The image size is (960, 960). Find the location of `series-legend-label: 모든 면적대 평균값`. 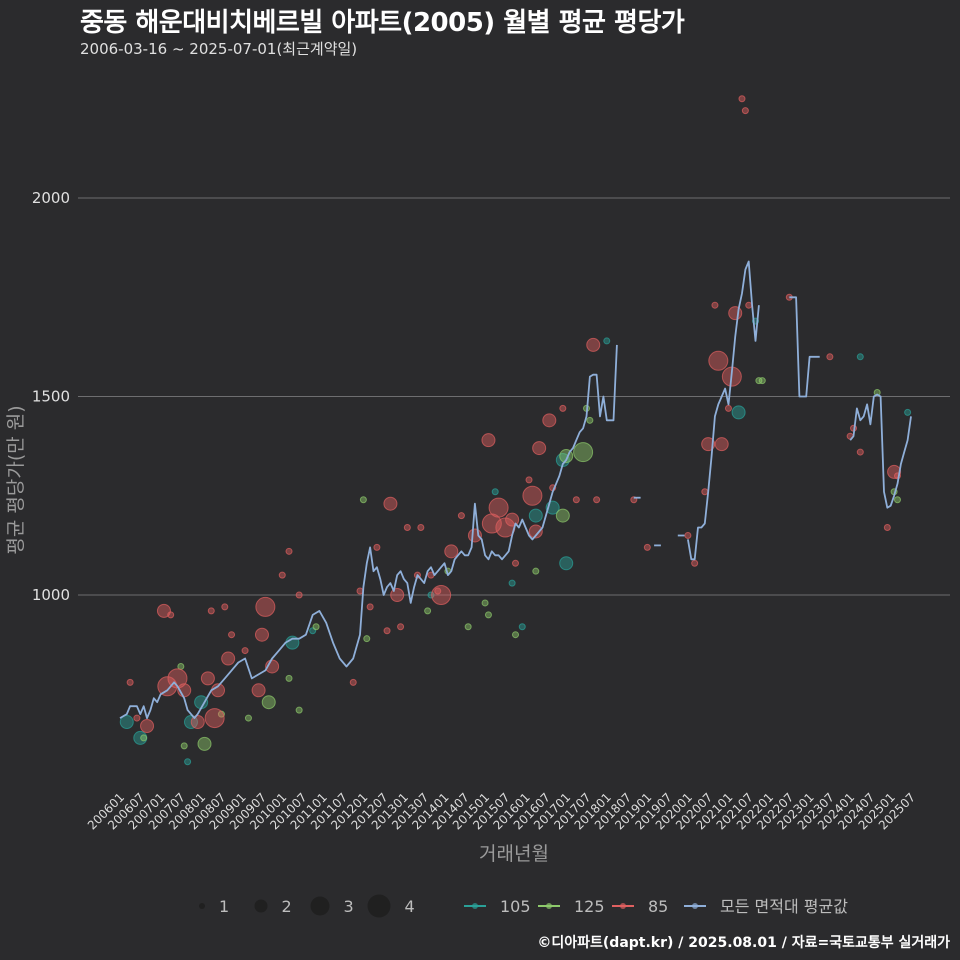

series-legend-label: 모든 면적대 평균값 is located at coordinates (784, 906).